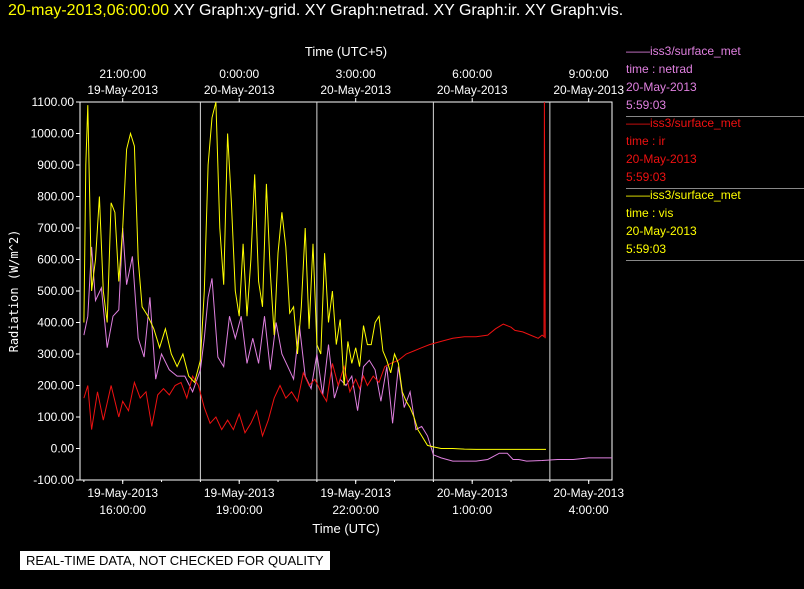 This screenshot has height=589, width=804. What do you see at coordinates (472, 74) in the screenshot?
I see `top-x-tick-time: 6:00:00` at bounding box center [472, 74].